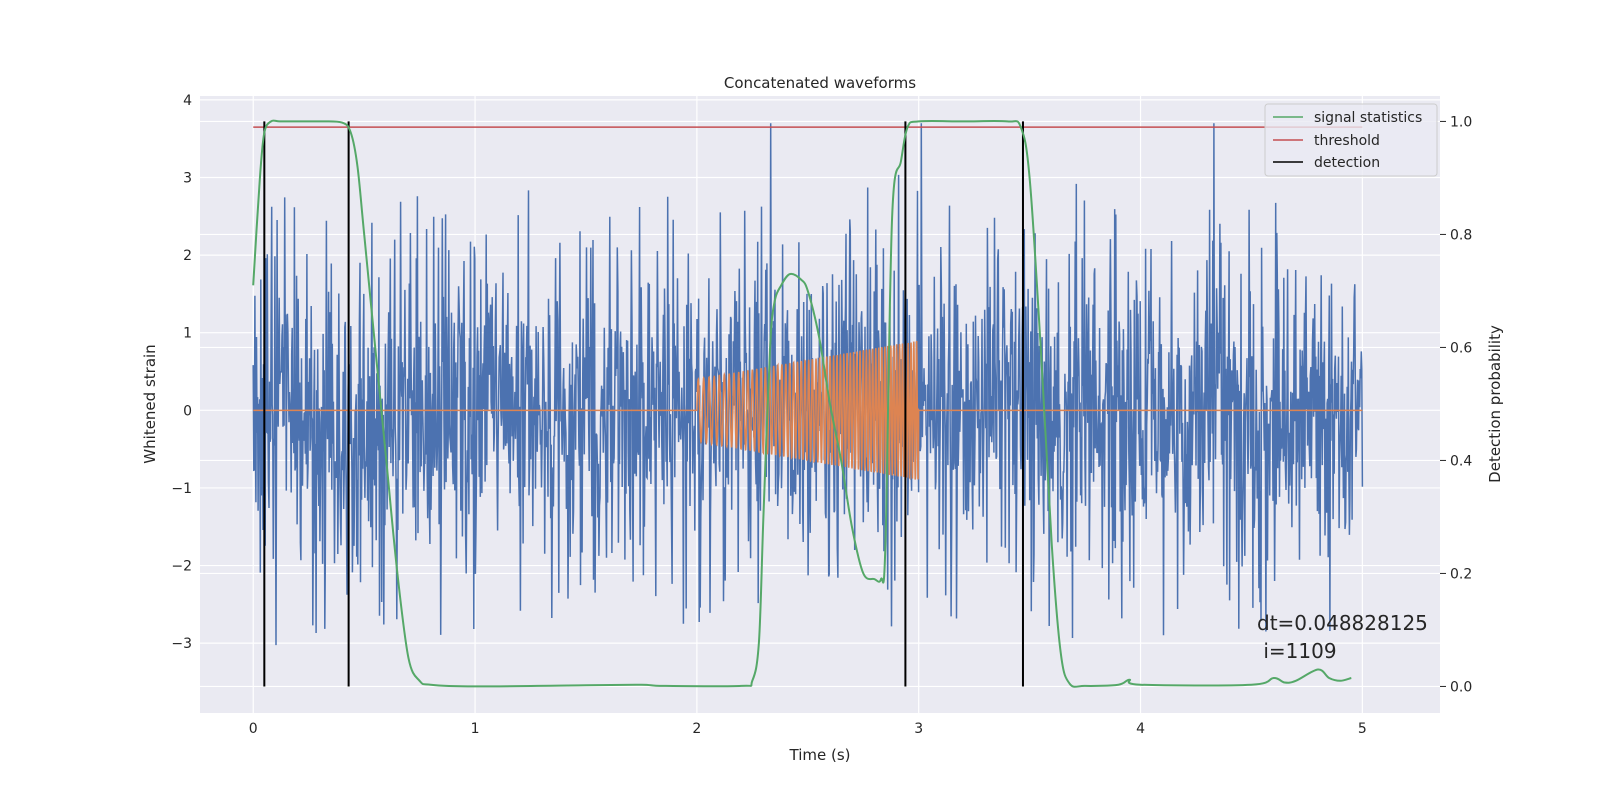 This screenshot has height=800, width=1600. I want to click on chart-title: Concatenated waveforms, so click(820, 83).